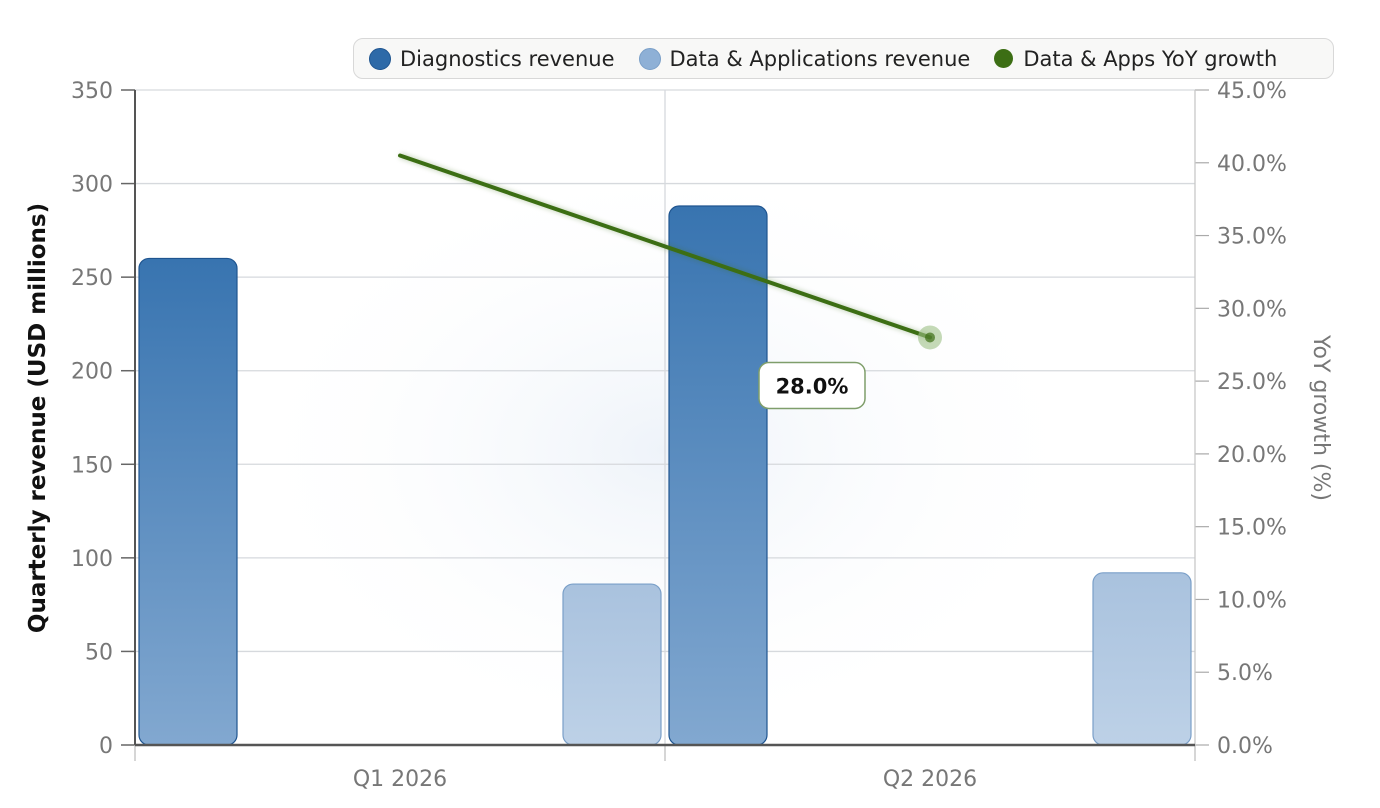 The image size is (1380, 808). Describe the element at coordinates (380, 58) in the screenshot. I see `legend-swatch-diagnostics` at that location.